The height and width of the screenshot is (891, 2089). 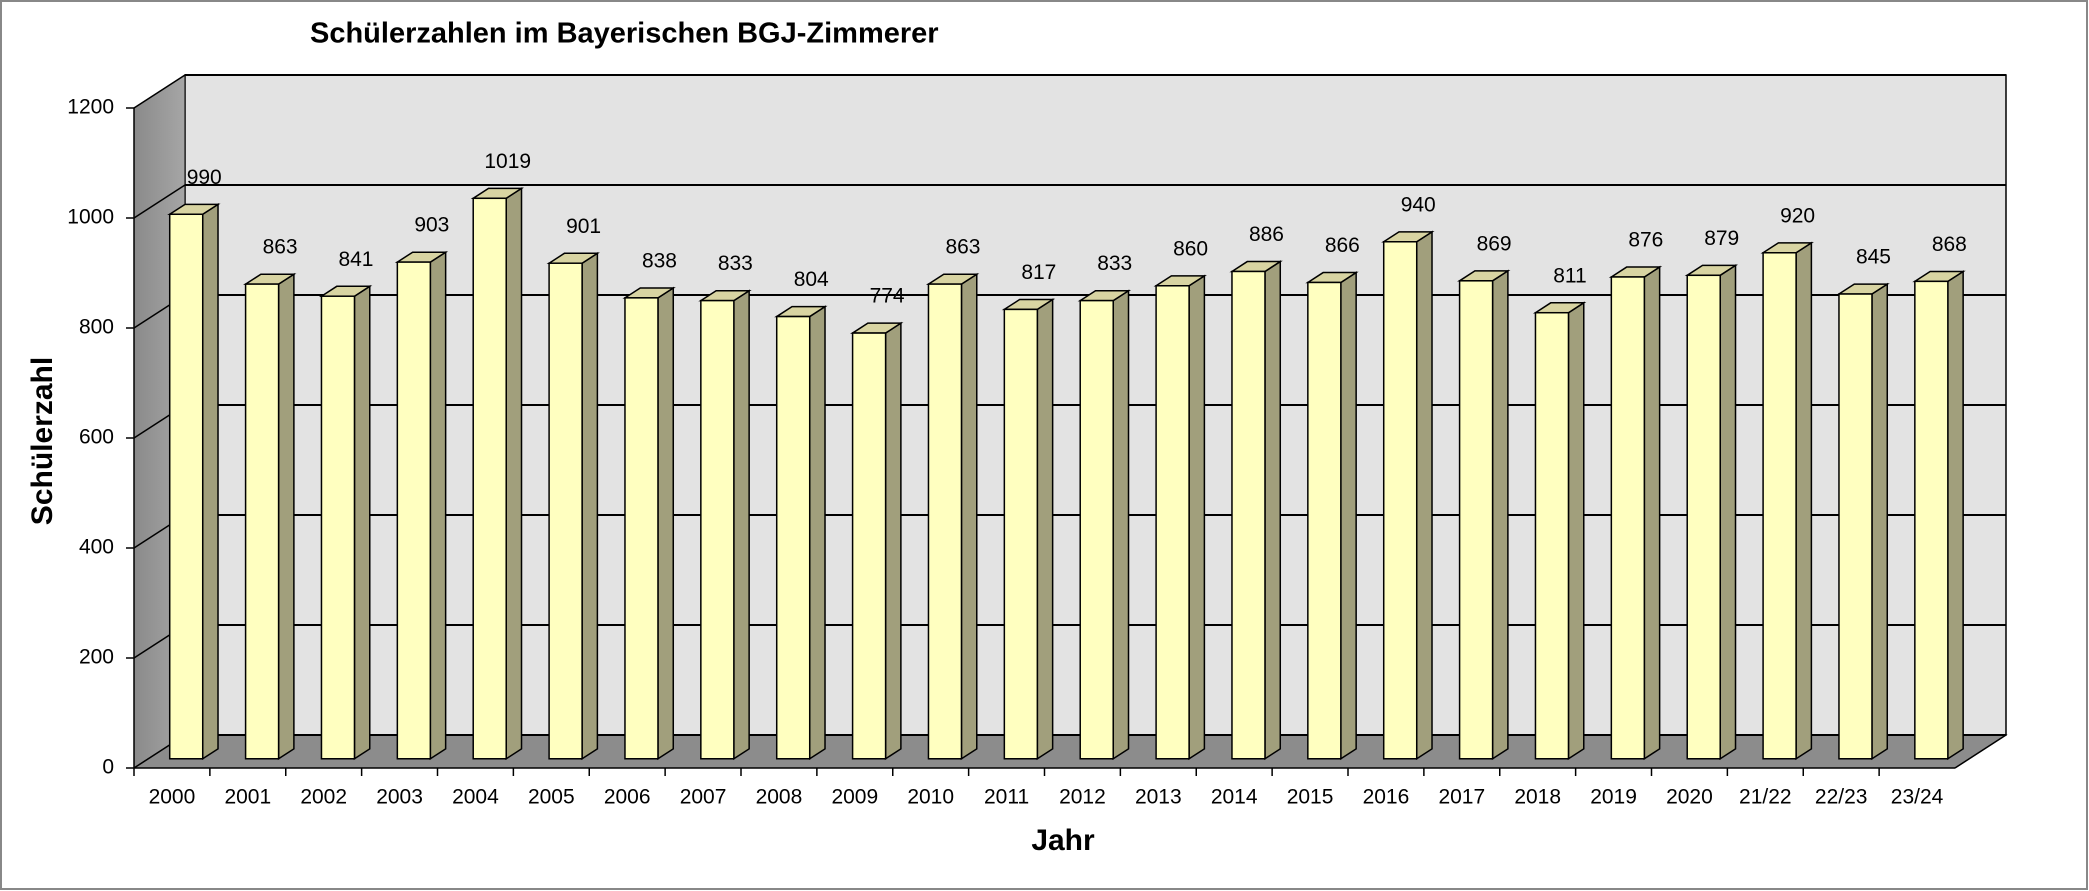 What do you see at coordinates (399, 797) in the screenshot?
I see `x-tick-label: 2003` at bounding box center [399, 797].